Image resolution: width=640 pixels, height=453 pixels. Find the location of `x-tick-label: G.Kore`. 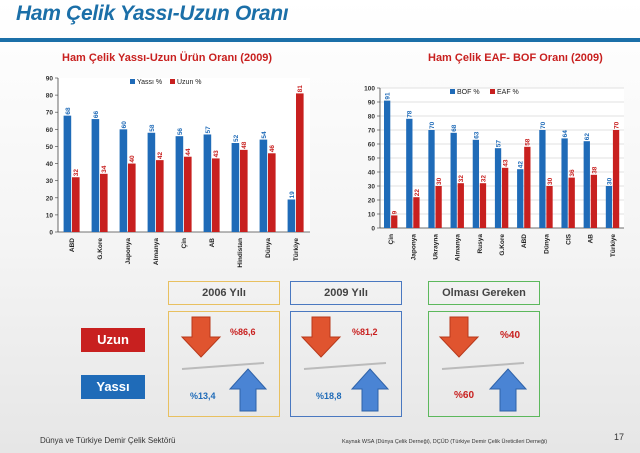

x-tick-label: G.Kore is located at coordinates (100, 249).